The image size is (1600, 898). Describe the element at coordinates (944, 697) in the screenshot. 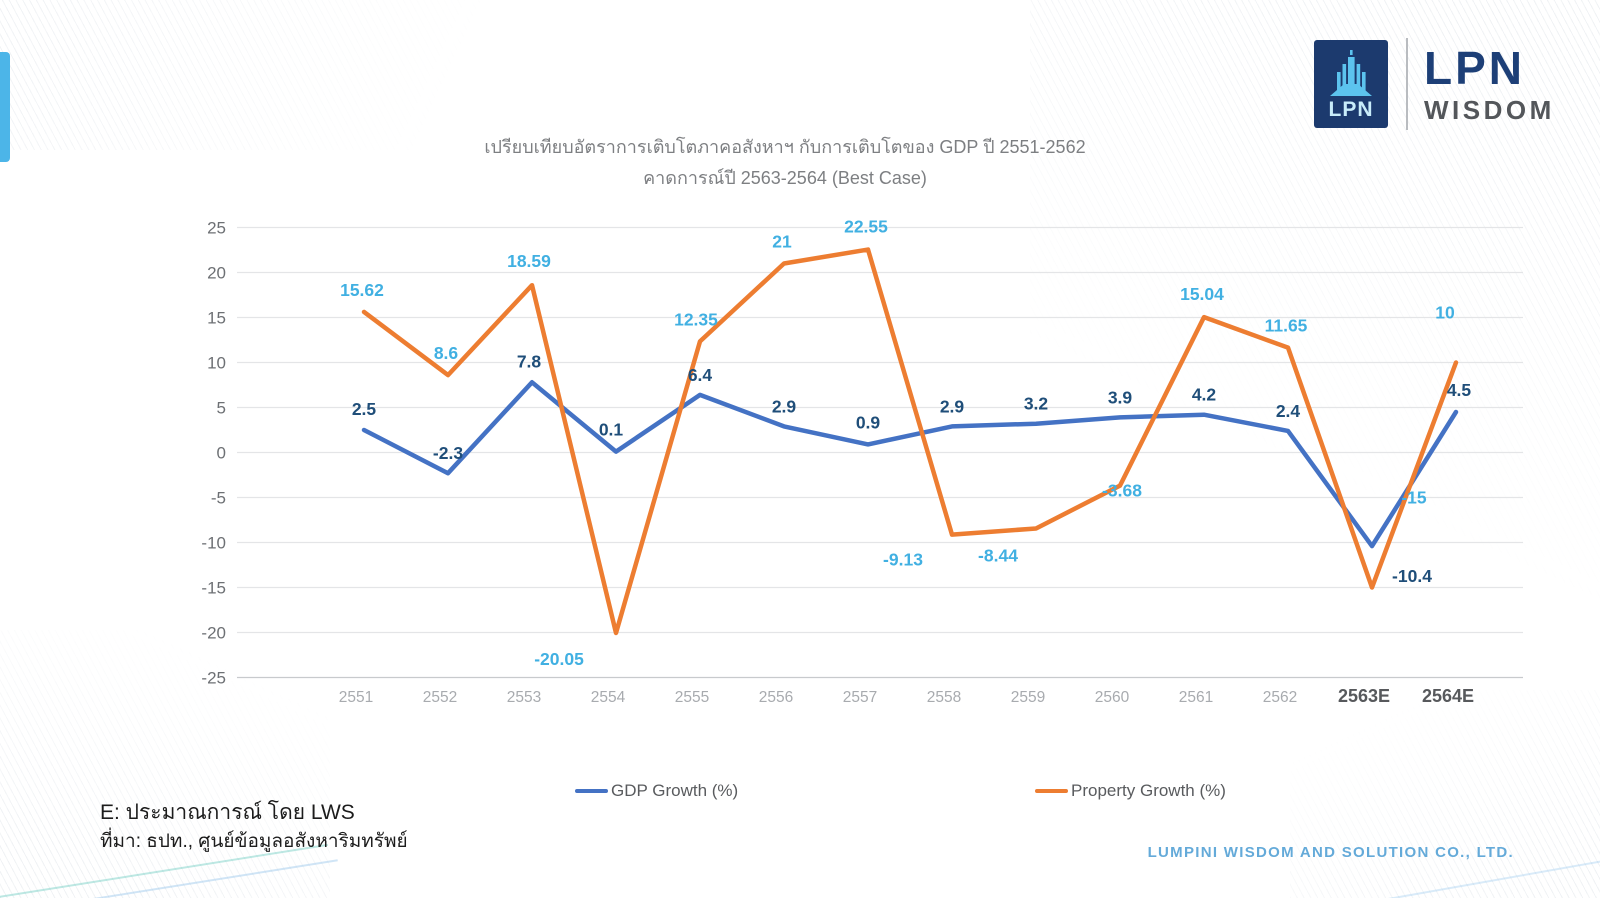

I see `x-tick-label: 2558` at that location.